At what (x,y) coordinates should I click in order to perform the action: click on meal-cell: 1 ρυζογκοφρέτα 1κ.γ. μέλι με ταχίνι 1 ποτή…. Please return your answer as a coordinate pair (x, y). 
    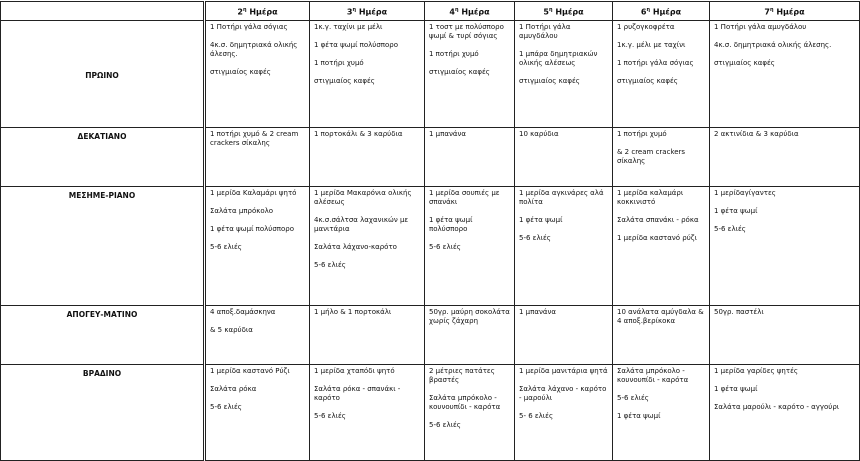
    Looking at the image, I should click on (661, 74).